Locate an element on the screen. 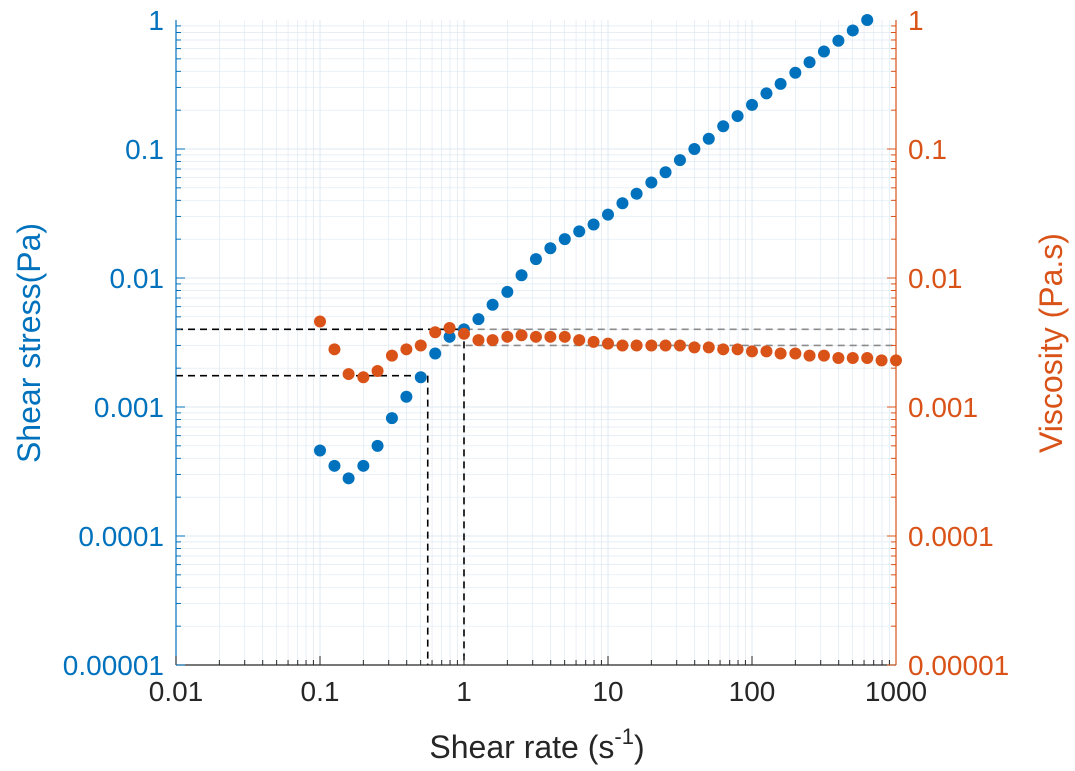 The image size is (1075, 771). x-tick-label: 0.01 is located at coordinates (176, 691).